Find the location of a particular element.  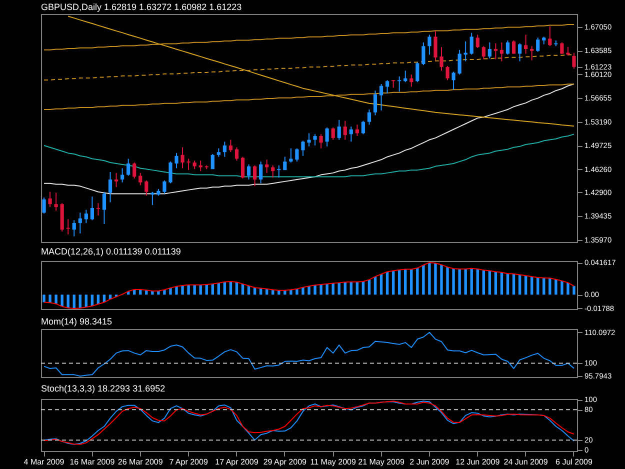

x-tick-label: 6 Jul 2009 is located at coordinates (574, 462).